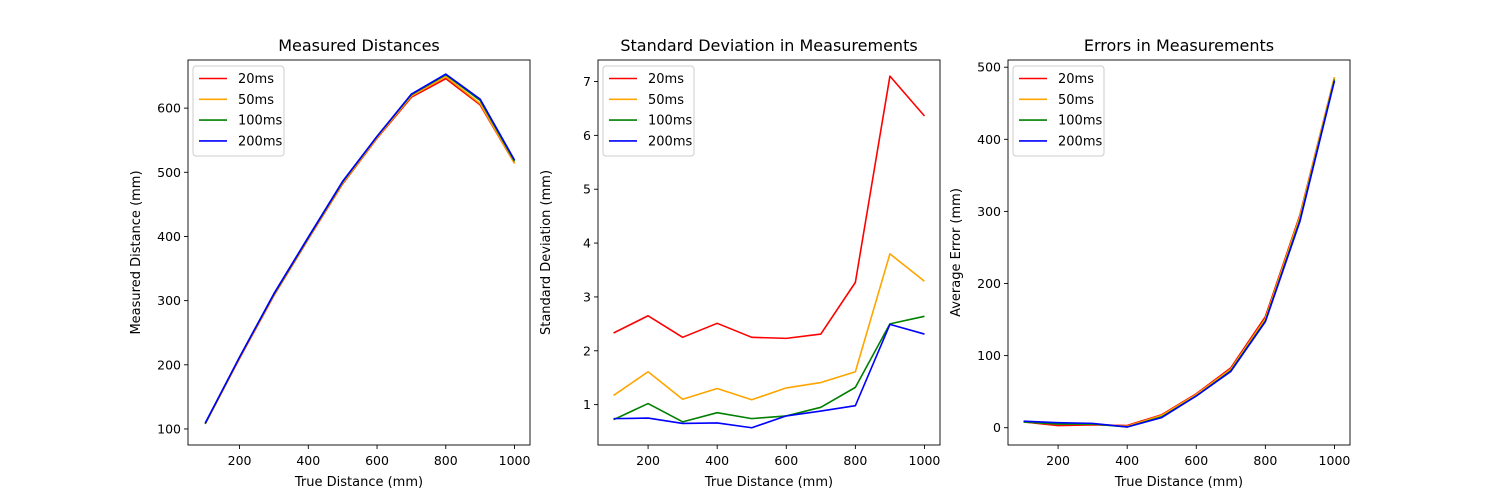 The height and width of the screenshot is (500, 1500). What do you see at coordinates (546, 252) in the screenshot?
I see `y-axis-label: Standard Deviation (mm)` at bounding box center [546, 252].